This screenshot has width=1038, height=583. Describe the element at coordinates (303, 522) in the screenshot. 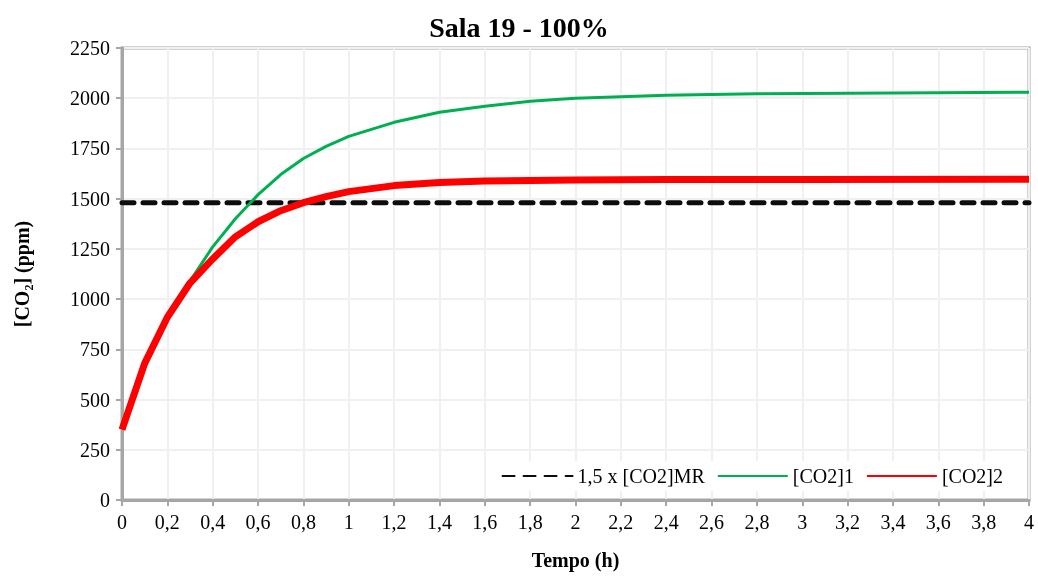

I see `x-tick-label: 0,8` at that location.